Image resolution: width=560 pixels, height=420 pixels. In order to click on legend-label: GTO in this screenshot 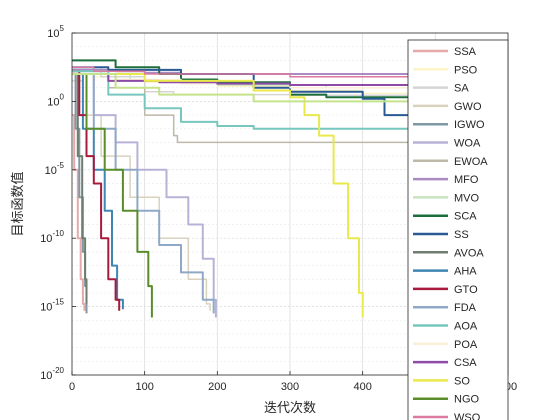, I will do `click(466, 290)`.